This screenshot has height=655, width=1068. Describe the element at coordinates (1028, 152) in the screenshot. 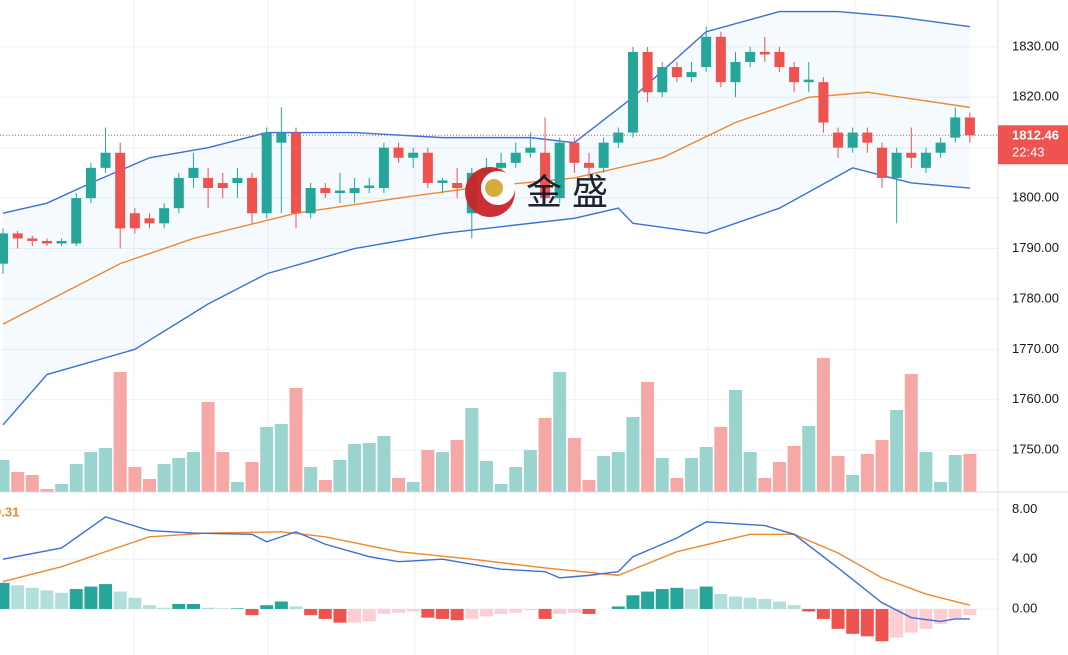

I see `countdown-label: 22:43` at that location.